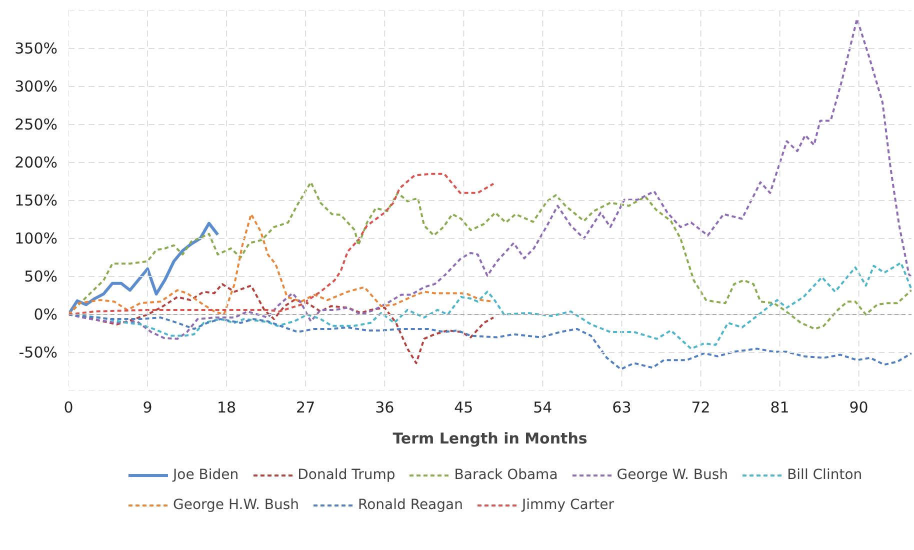 The height and width of the screenshot is (550, 914). Describe the element at coordinates (206, 475) in the screenshot. I see `legend-label: Joe Biden` at that location.